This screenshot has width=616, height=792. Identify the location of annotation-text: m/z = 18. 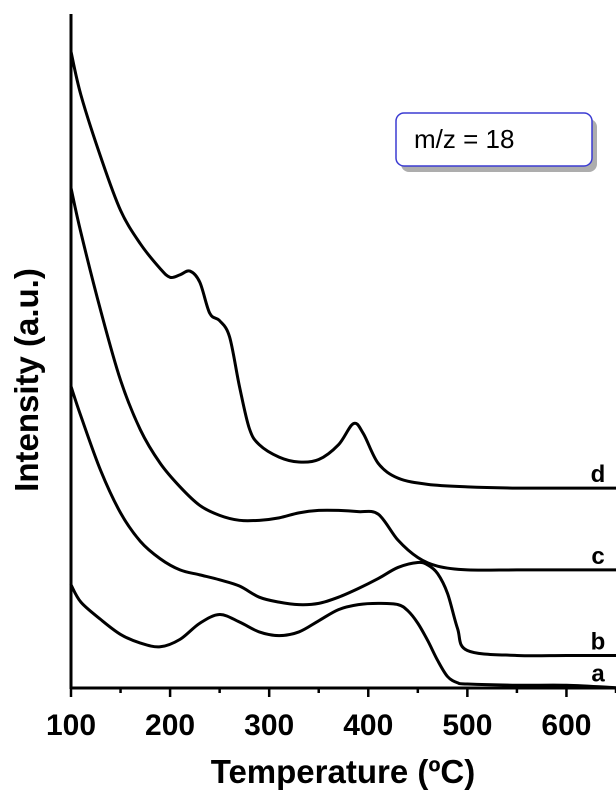
(464, 139).